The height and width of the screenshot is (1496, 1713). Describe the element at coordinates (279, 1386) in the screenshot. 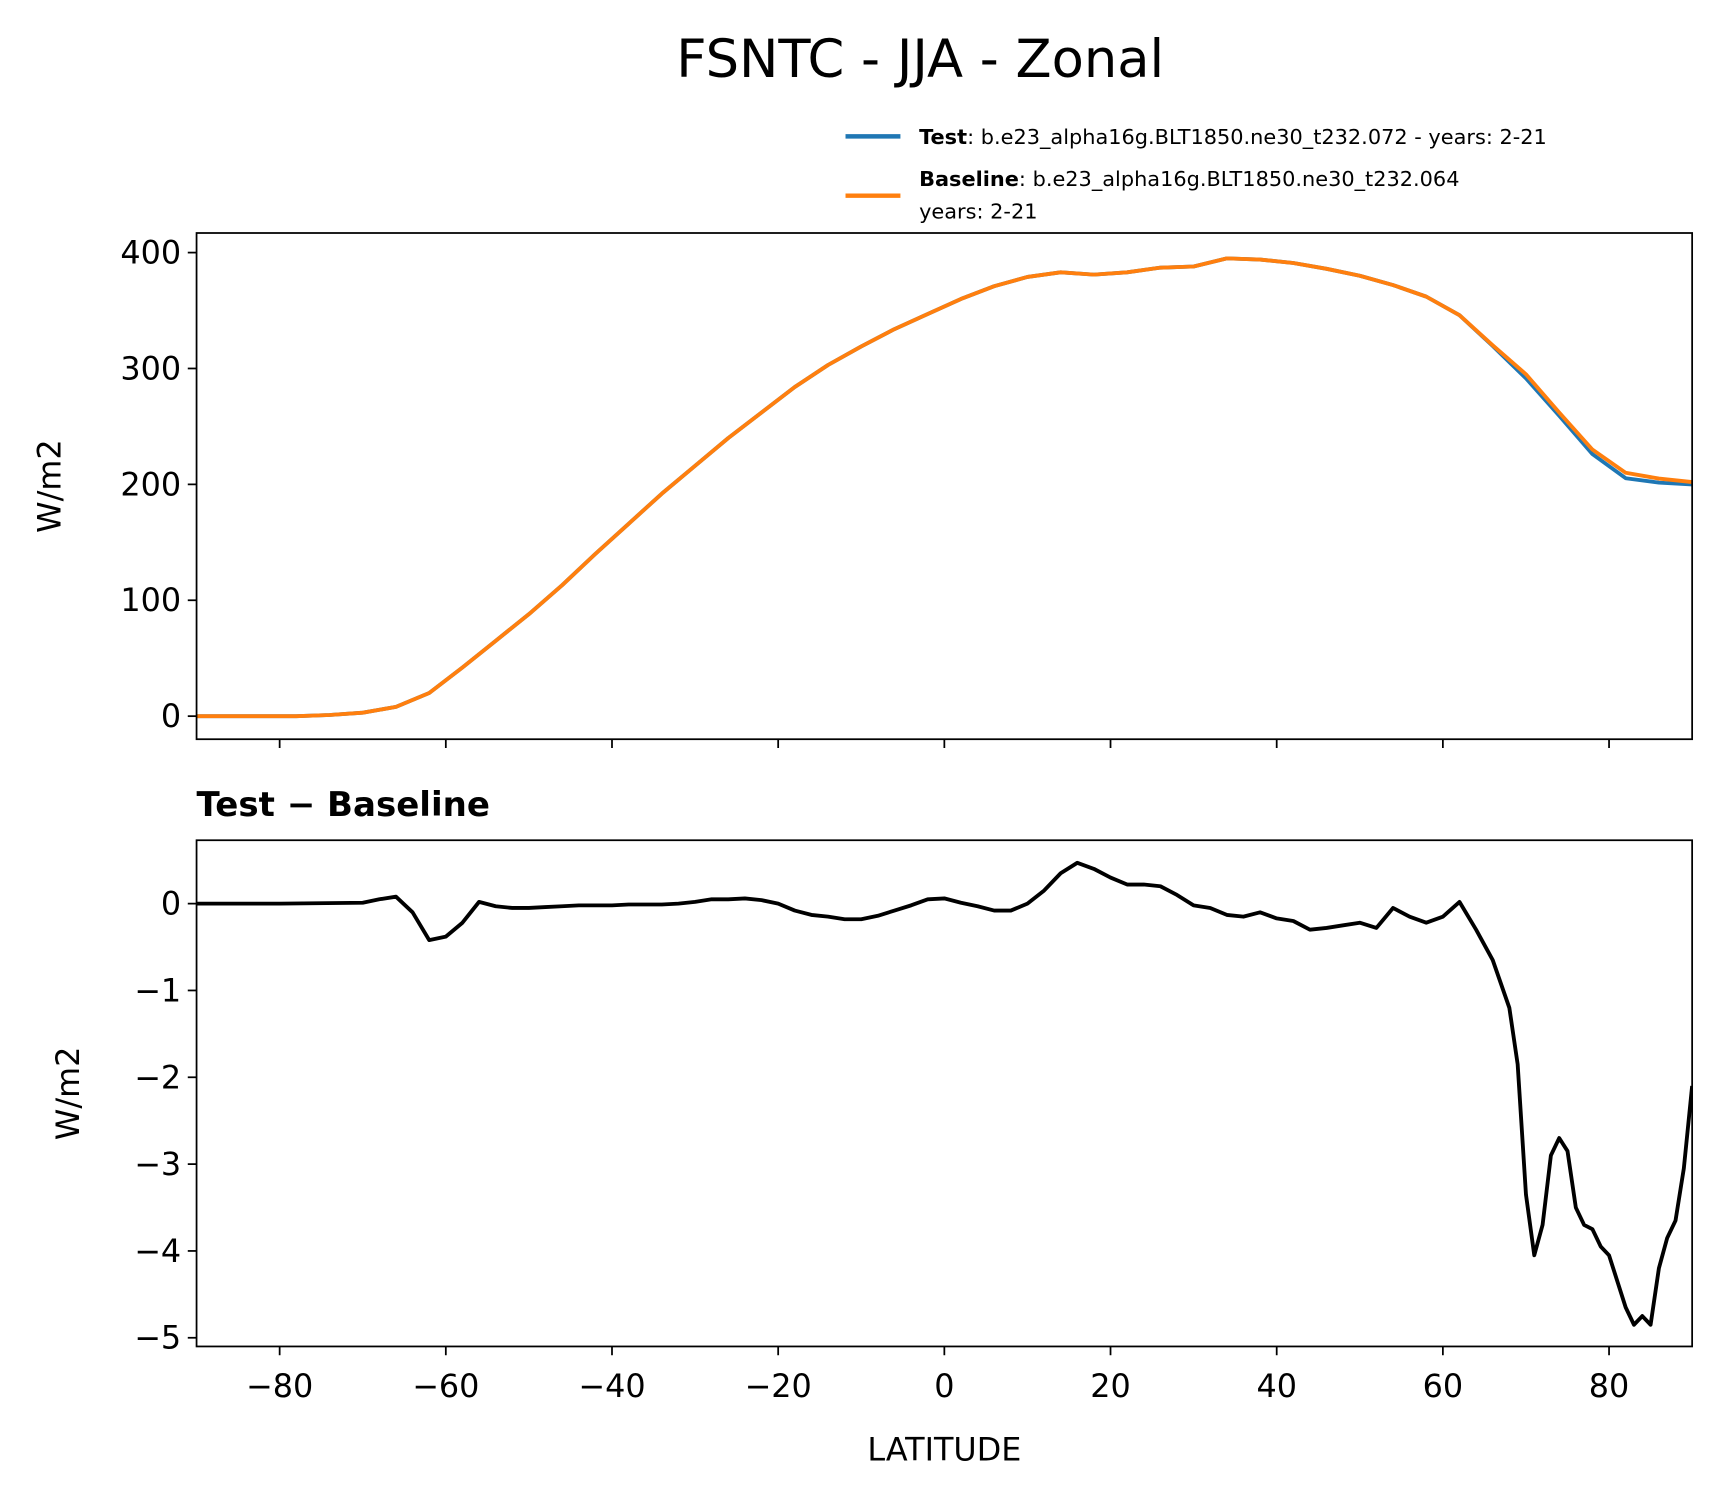

I see `x-tick-label: −80` at that location.